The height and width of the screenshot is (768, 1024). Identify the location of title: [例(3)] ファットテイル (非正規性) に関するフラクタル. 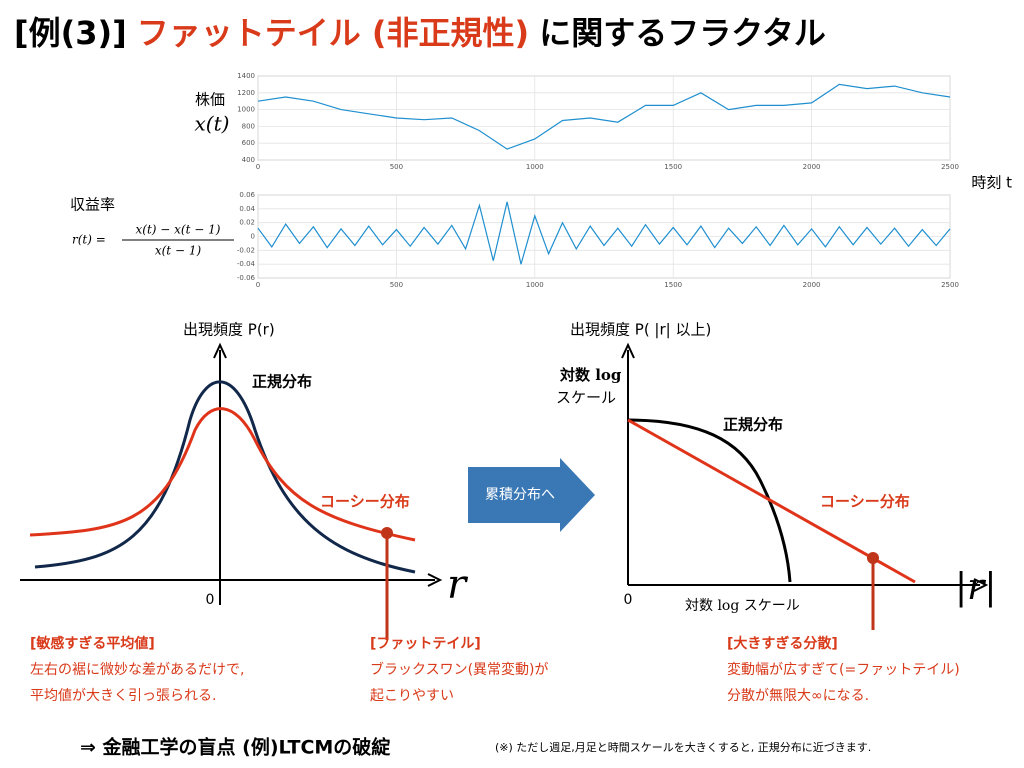
(420, 33).